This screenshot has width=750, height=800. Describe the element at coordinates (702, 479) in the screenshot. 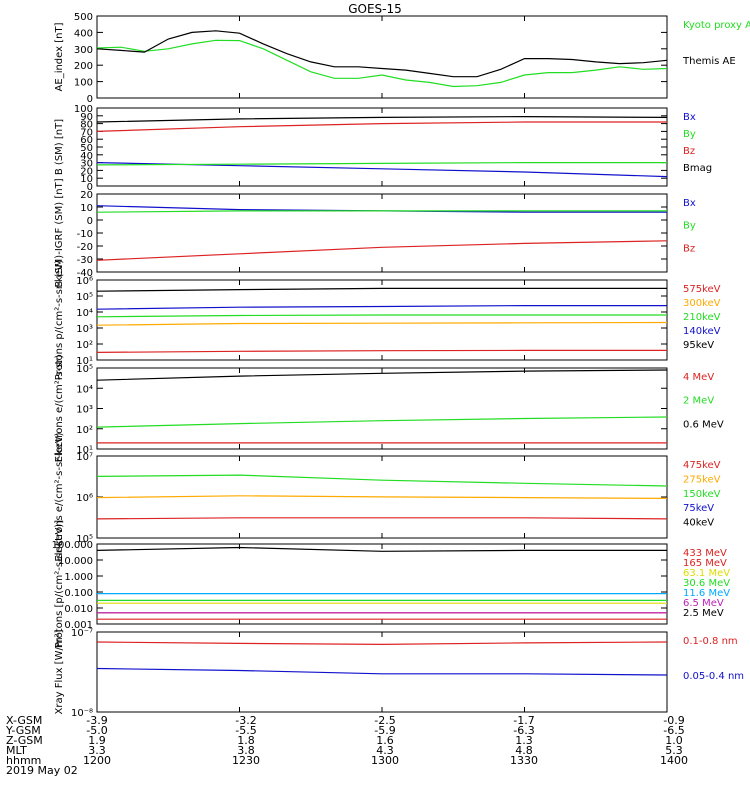

I see `legend-label: 275keV` at that location.